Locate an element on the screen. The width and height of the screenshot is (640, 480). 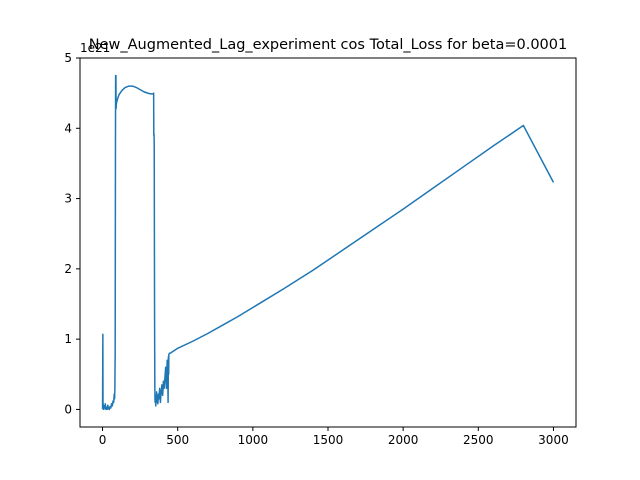
y-tick-label: 1 is located at coordinates (68, 339).